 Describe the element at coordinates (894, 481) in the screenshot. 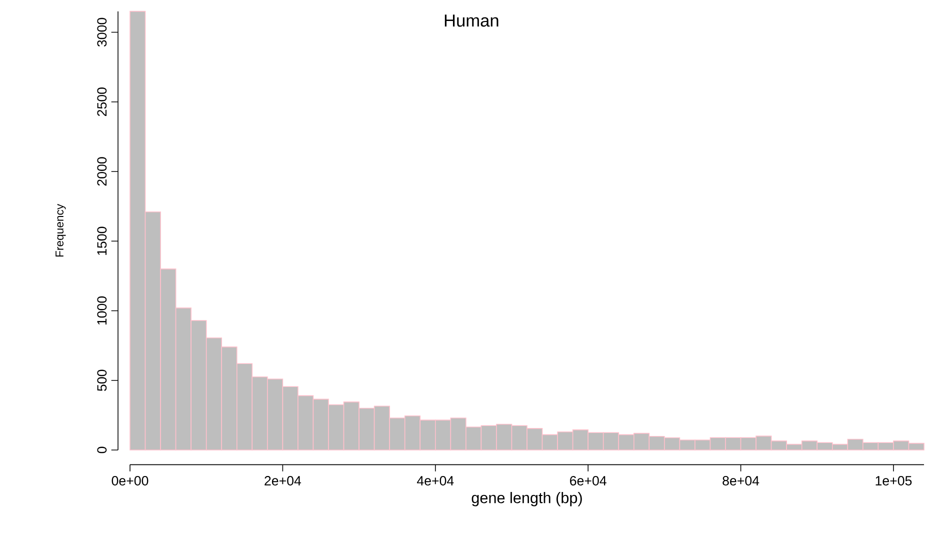

I see `x-tick-label: 1e+05` at that location.